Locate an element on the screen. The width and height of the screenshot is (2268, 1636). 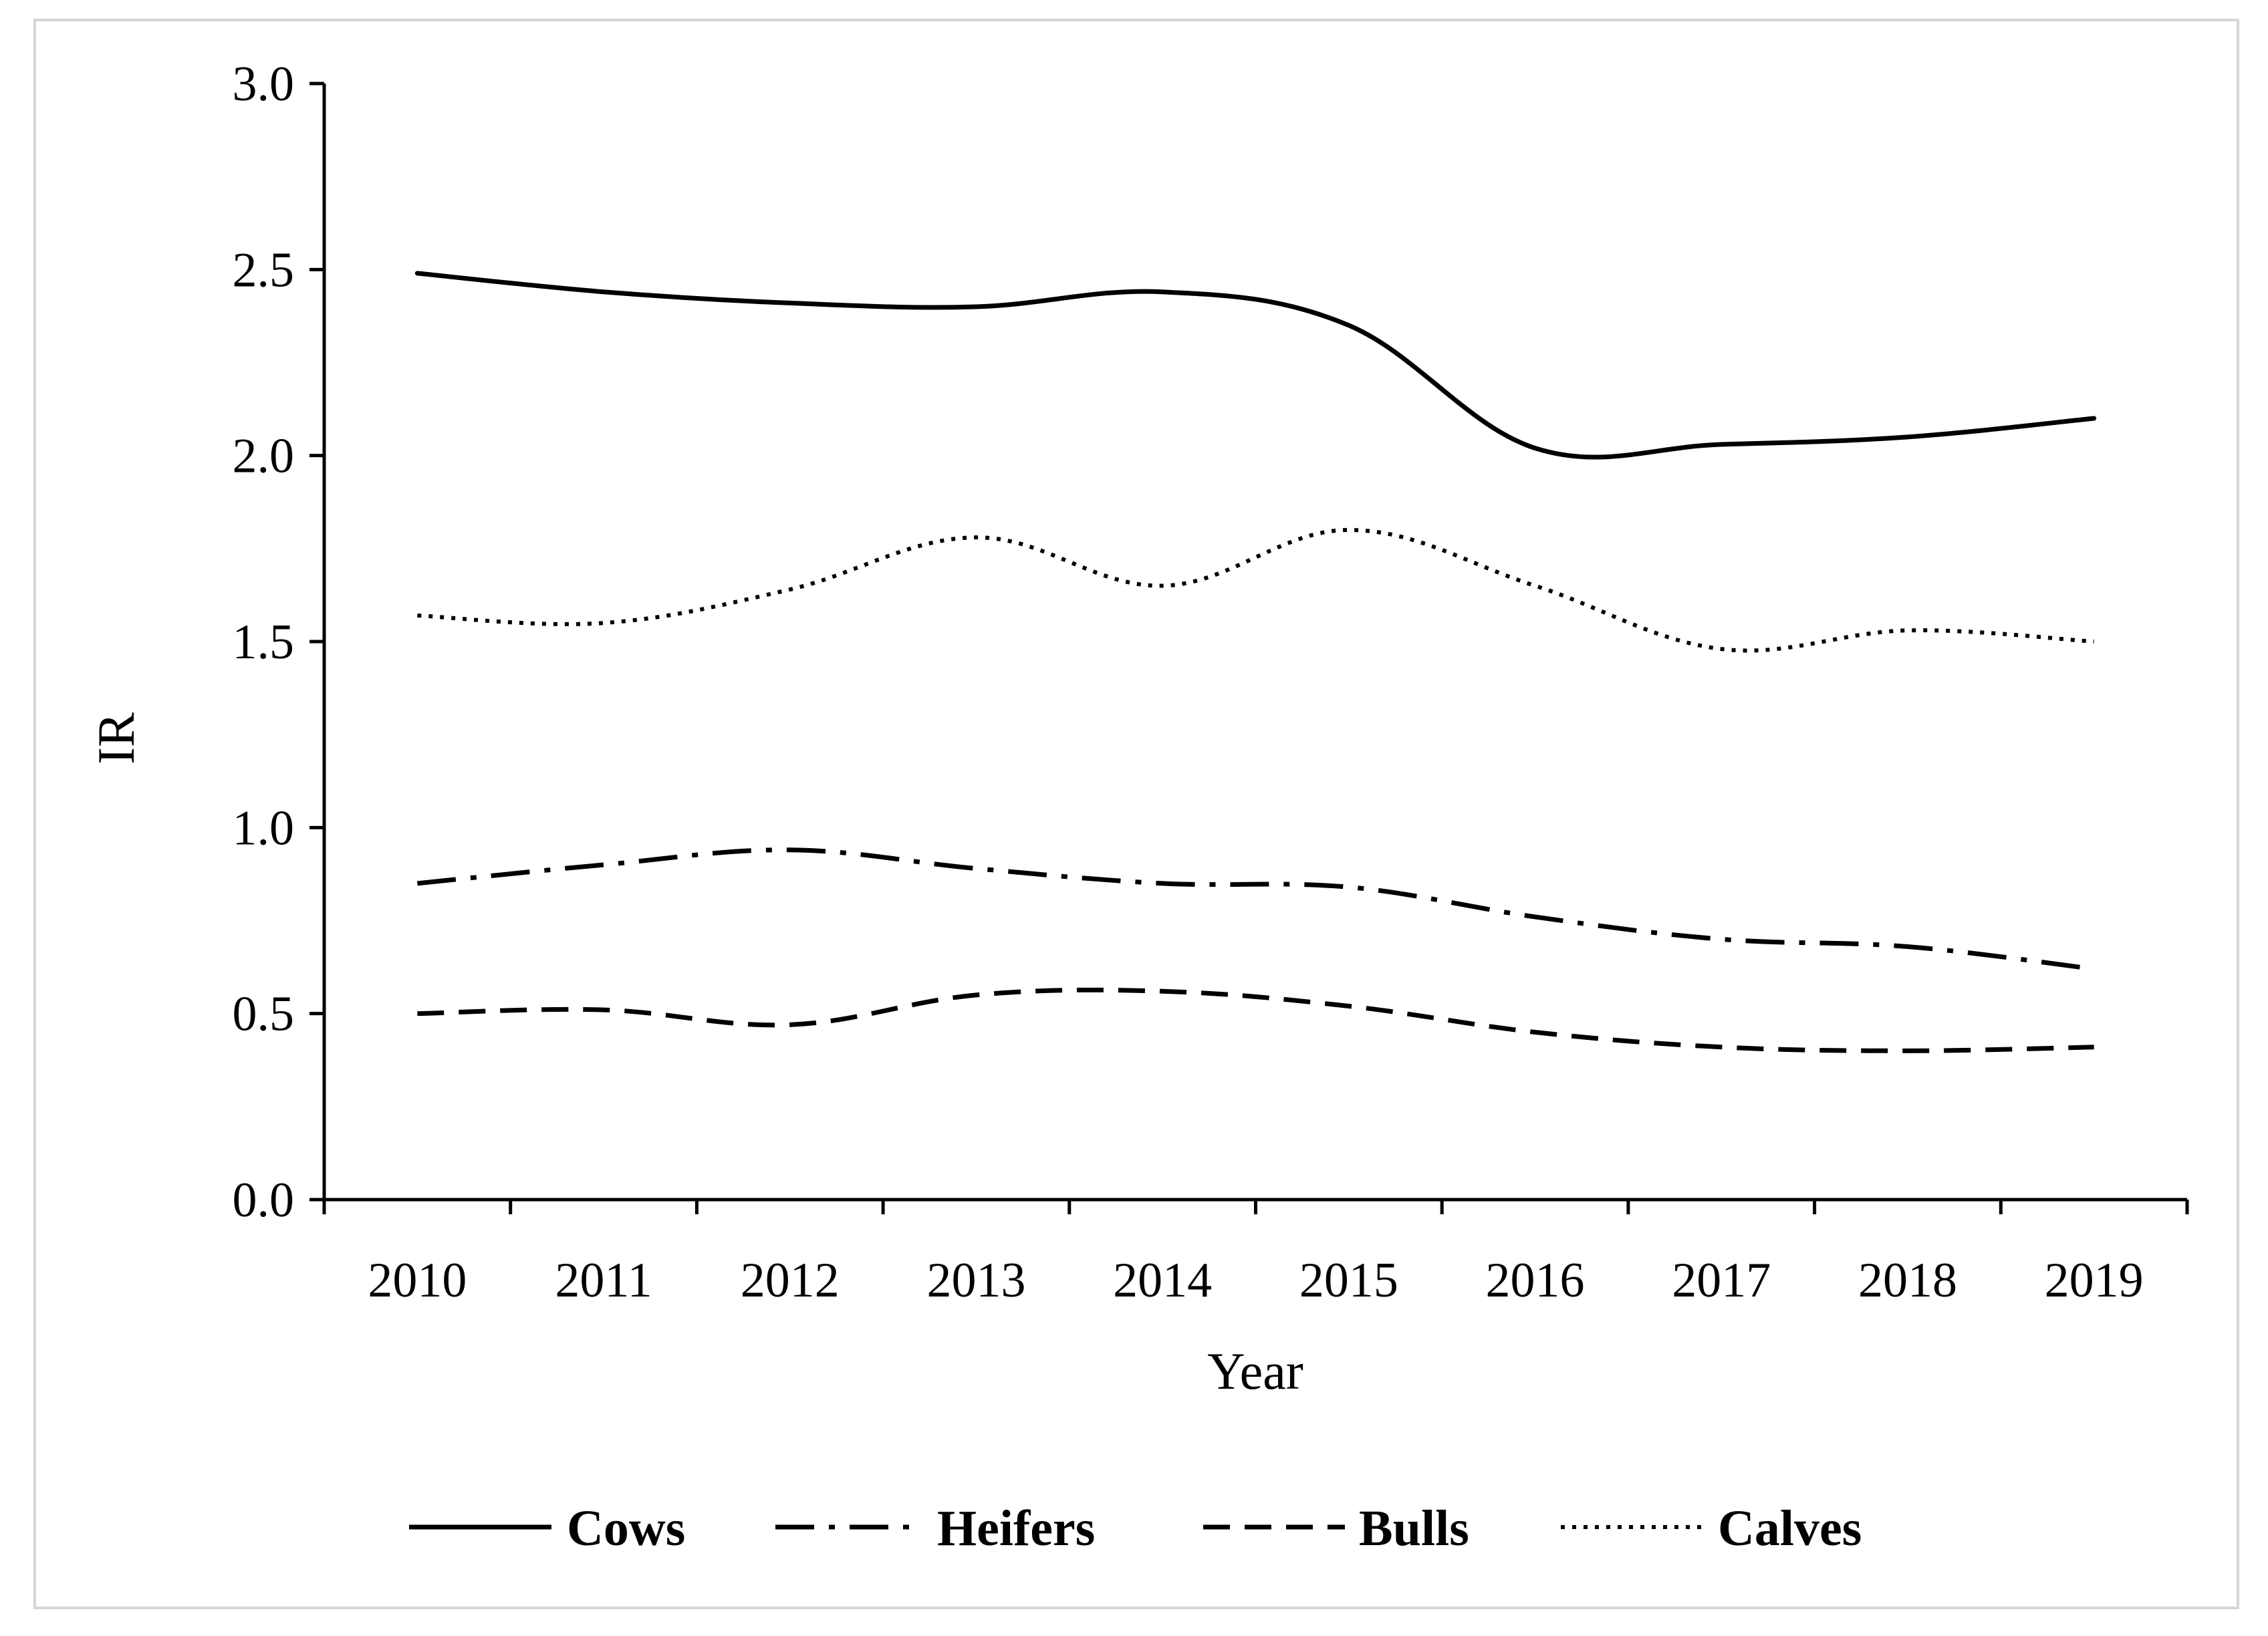
y-tick-label: 2.5 is located at coordinates (264, 270).